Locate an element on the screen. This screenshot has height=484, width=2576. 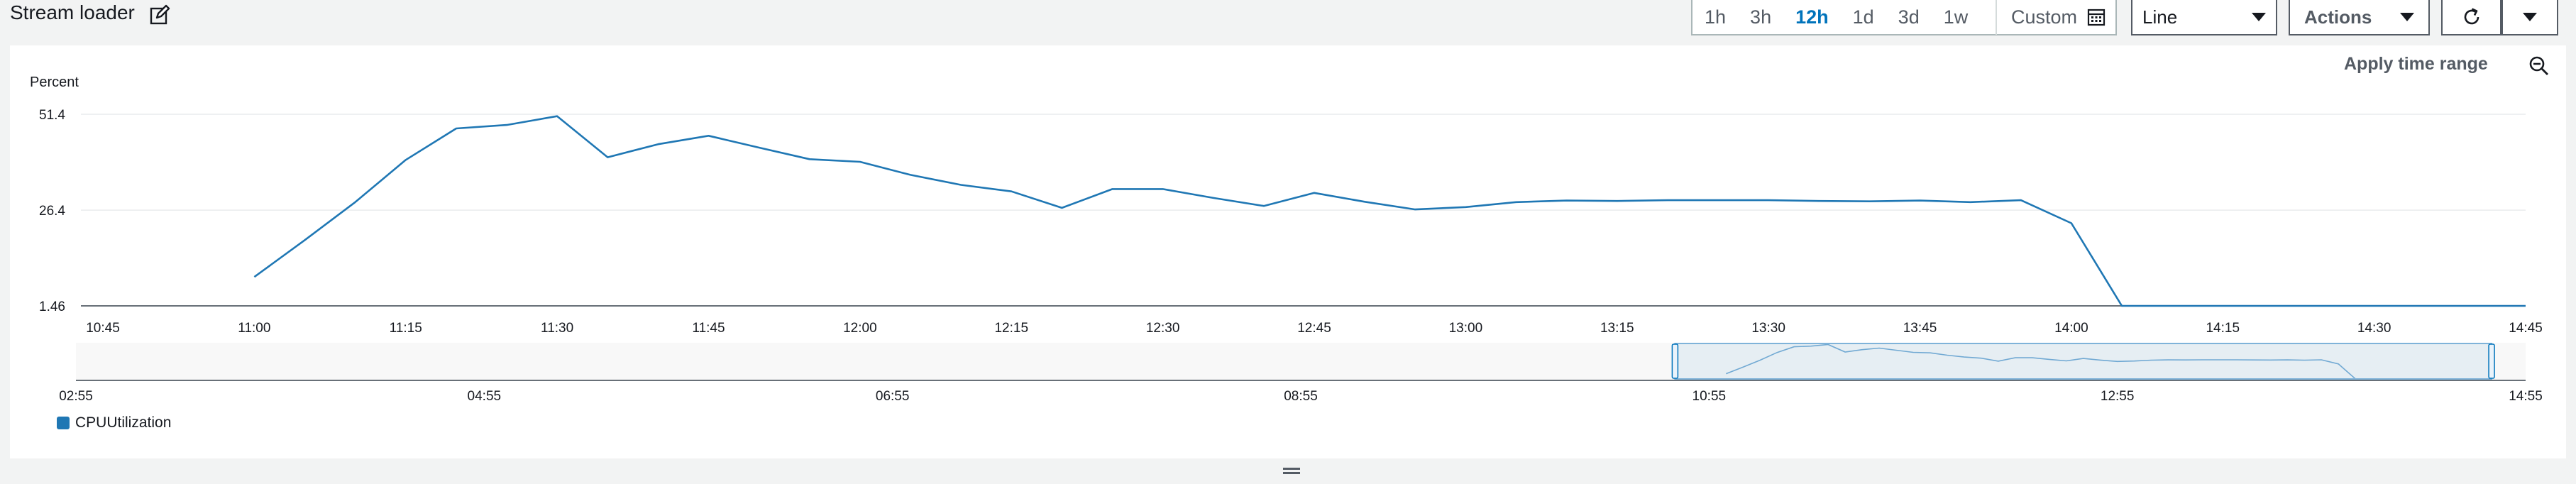
x-tick-label: 14:30 is located at coordinates (2374, 329).